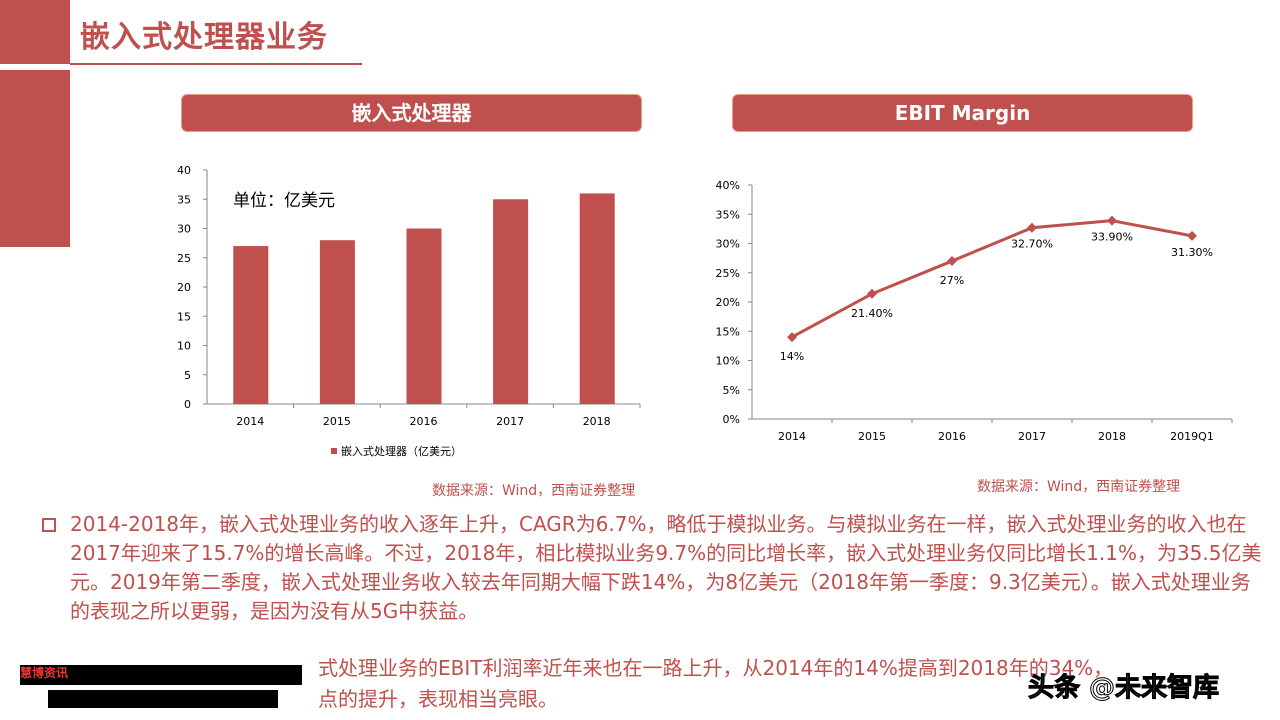 The height and width of the screenshot is (720, 1280). I want to click on line-x-tick-label: 2019Q1, so click(1192, 436).